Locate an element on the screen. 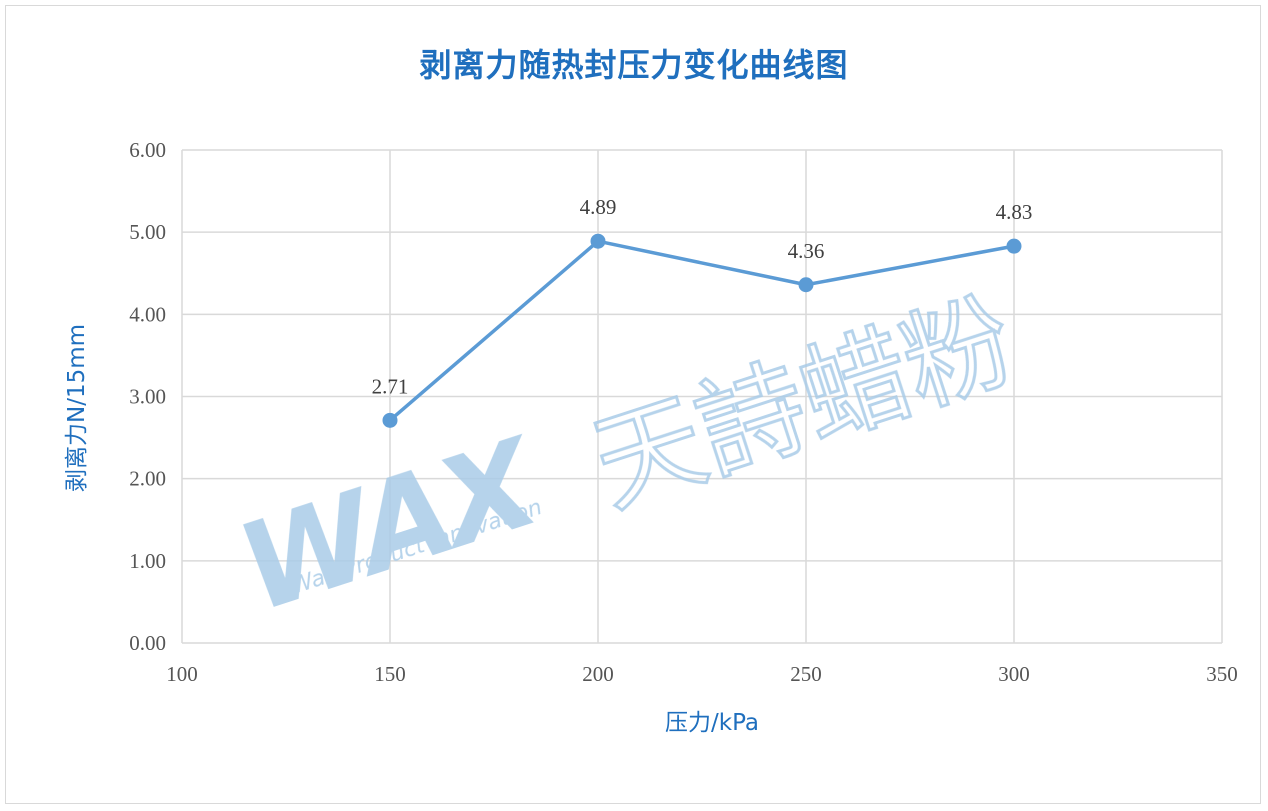 This screenshot has width=1268, height=811. x-tick-label: 150 is located at coordinates (390, 674).